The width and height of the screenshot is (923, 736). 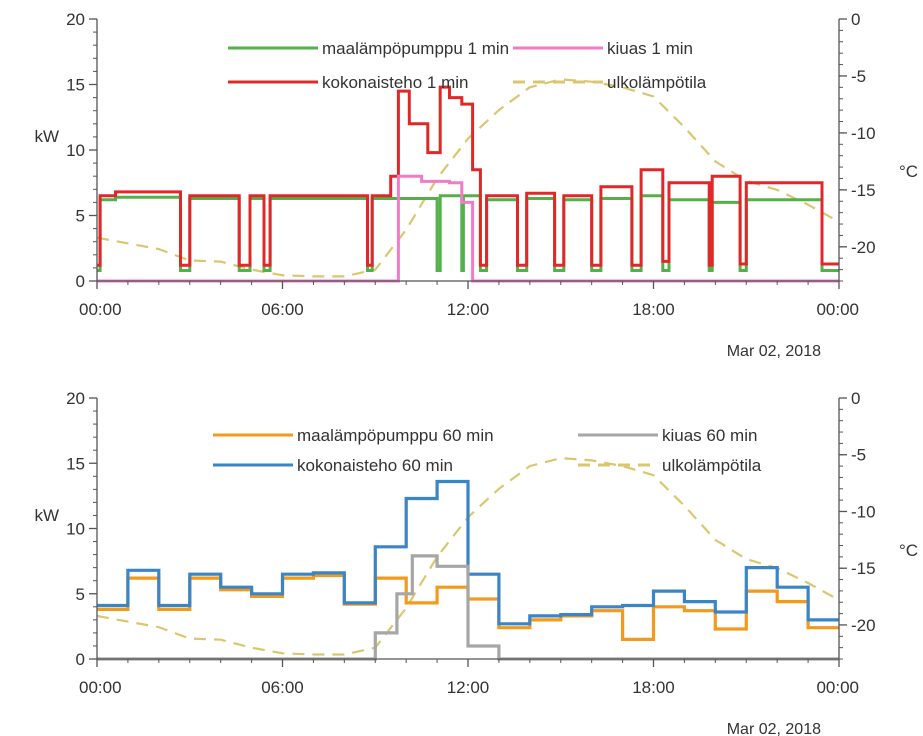 I want to click on legend-kiuas-entry: kiuas 60 min, so click(x=667, y=435).